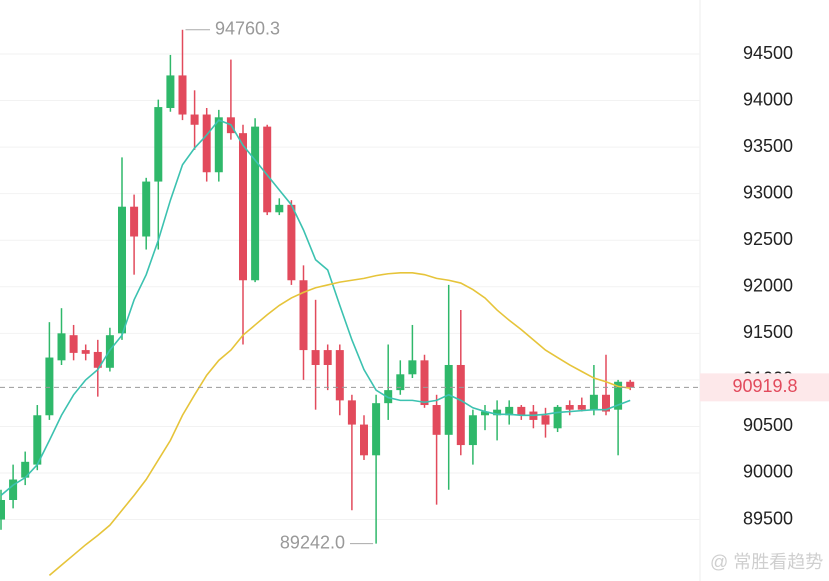 The width and height of the screenshot is (829, 581). What do you see at coordinates (768, 53) in the screenshot?
I see `y-tick-label: 94500` at bounding box center [768, 53].